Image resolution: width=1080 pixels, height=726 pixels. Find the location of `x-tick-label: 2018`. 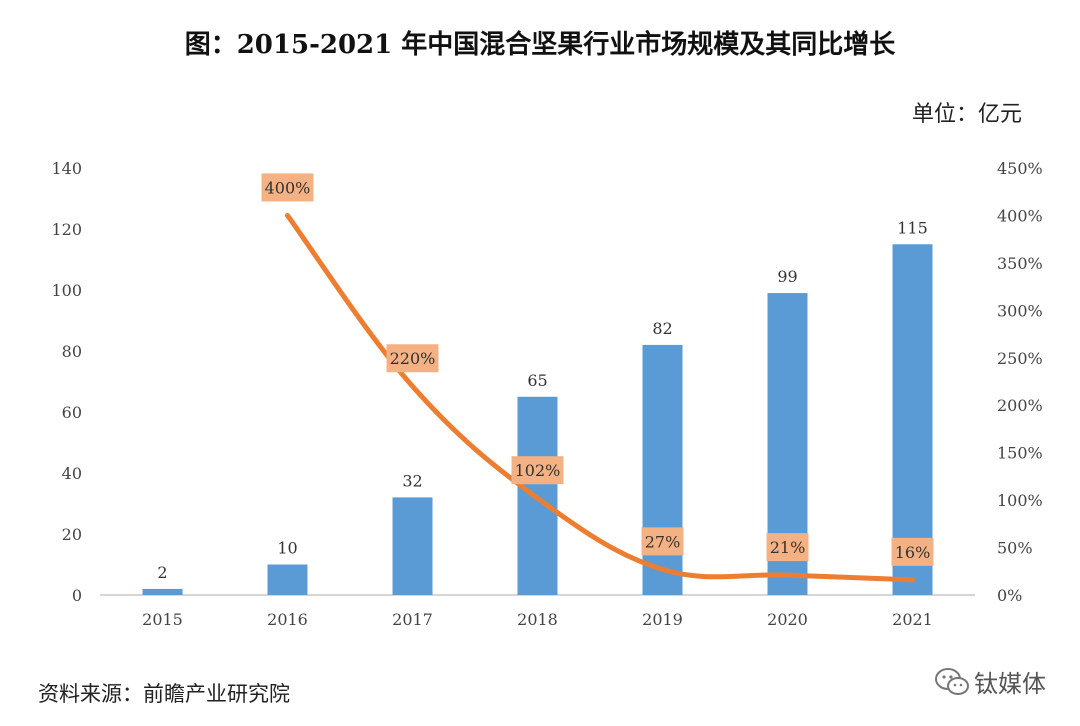

x-tick-label: 2018 is located at coordinates (537, 619).